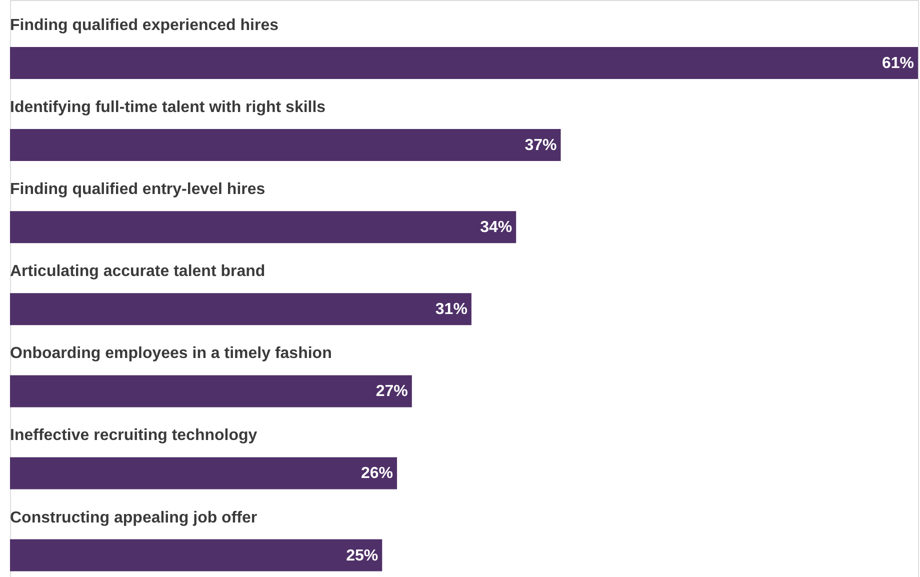 The width and height of the screenshot is (920, 577). I want to click on data-label: 61%, so click(898, 63).